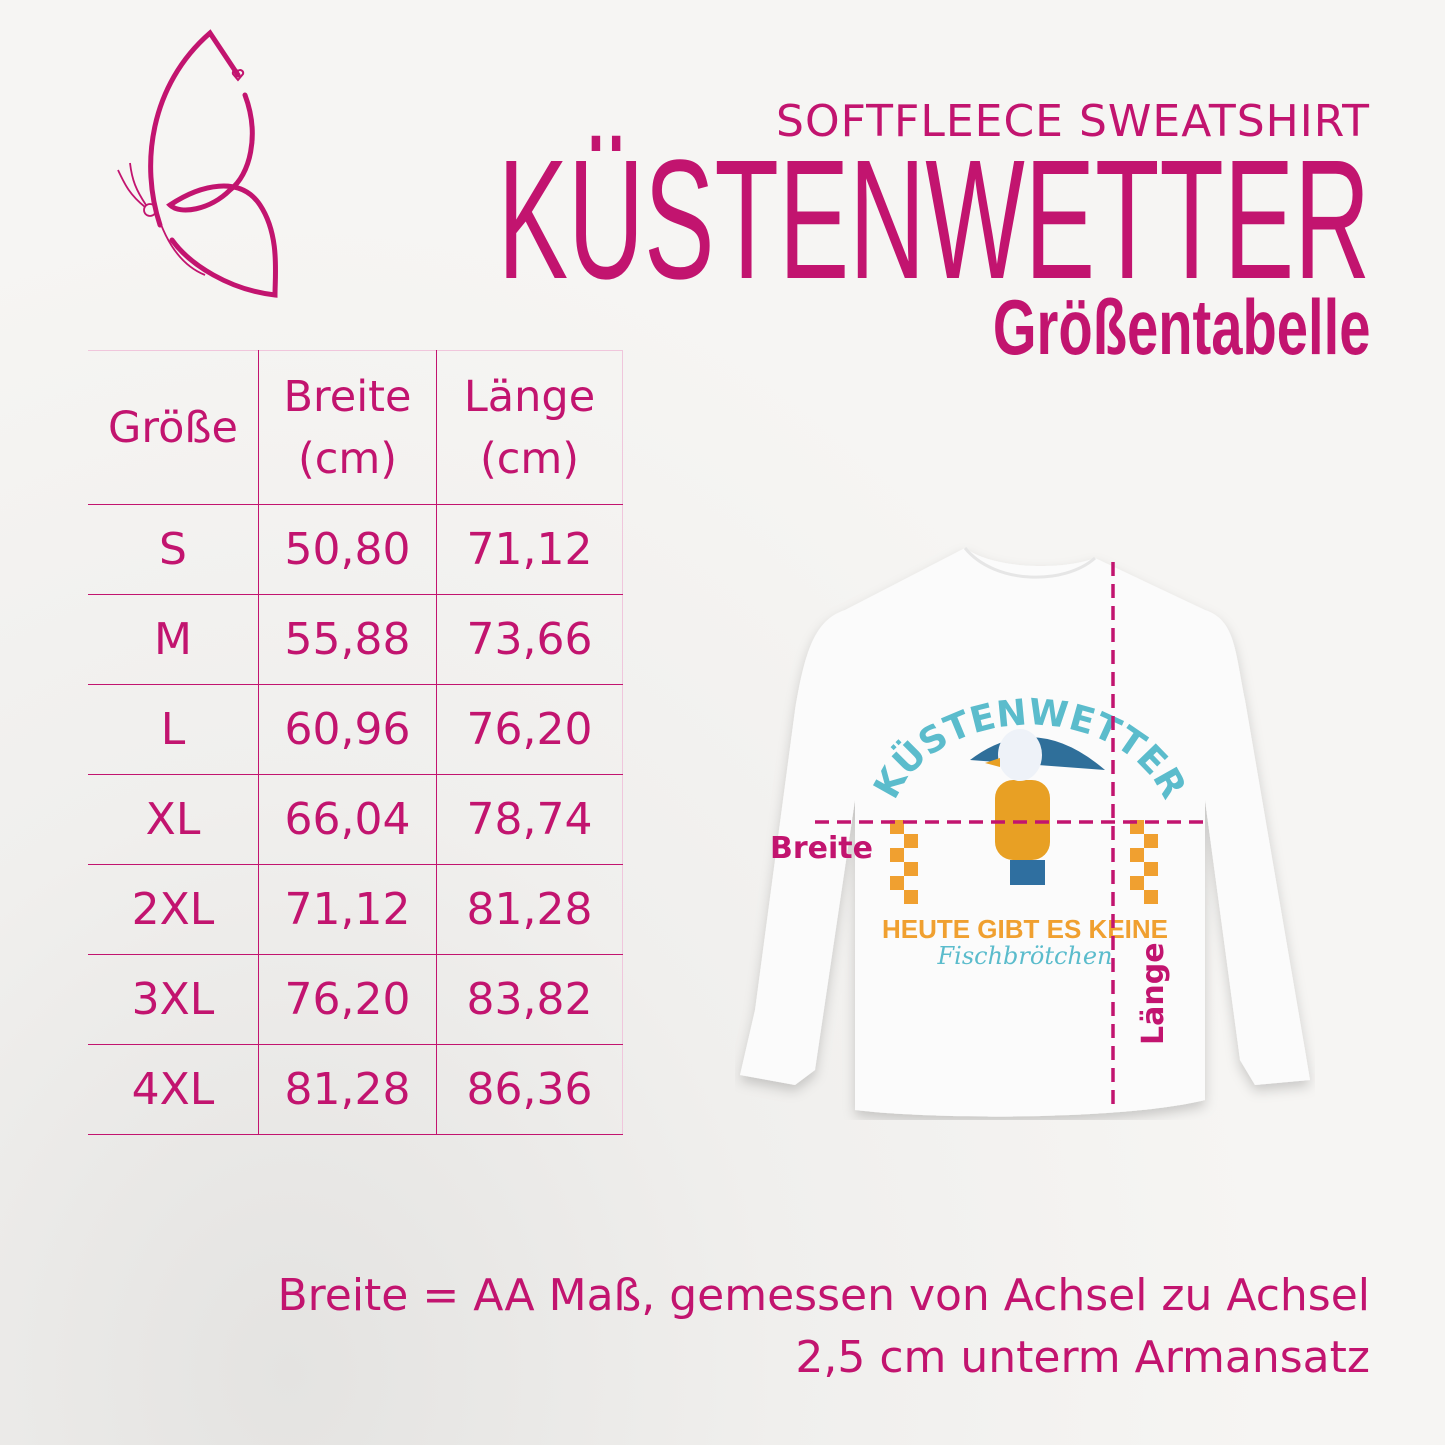 Image resolution: width=1445 pixels, height=1445 pixels. What do you see at coordinates (1025, 929) in the screenshot?
I see `print-line1: HEUTE GIBT ES KEINE` at bounding box center [1025, 929].